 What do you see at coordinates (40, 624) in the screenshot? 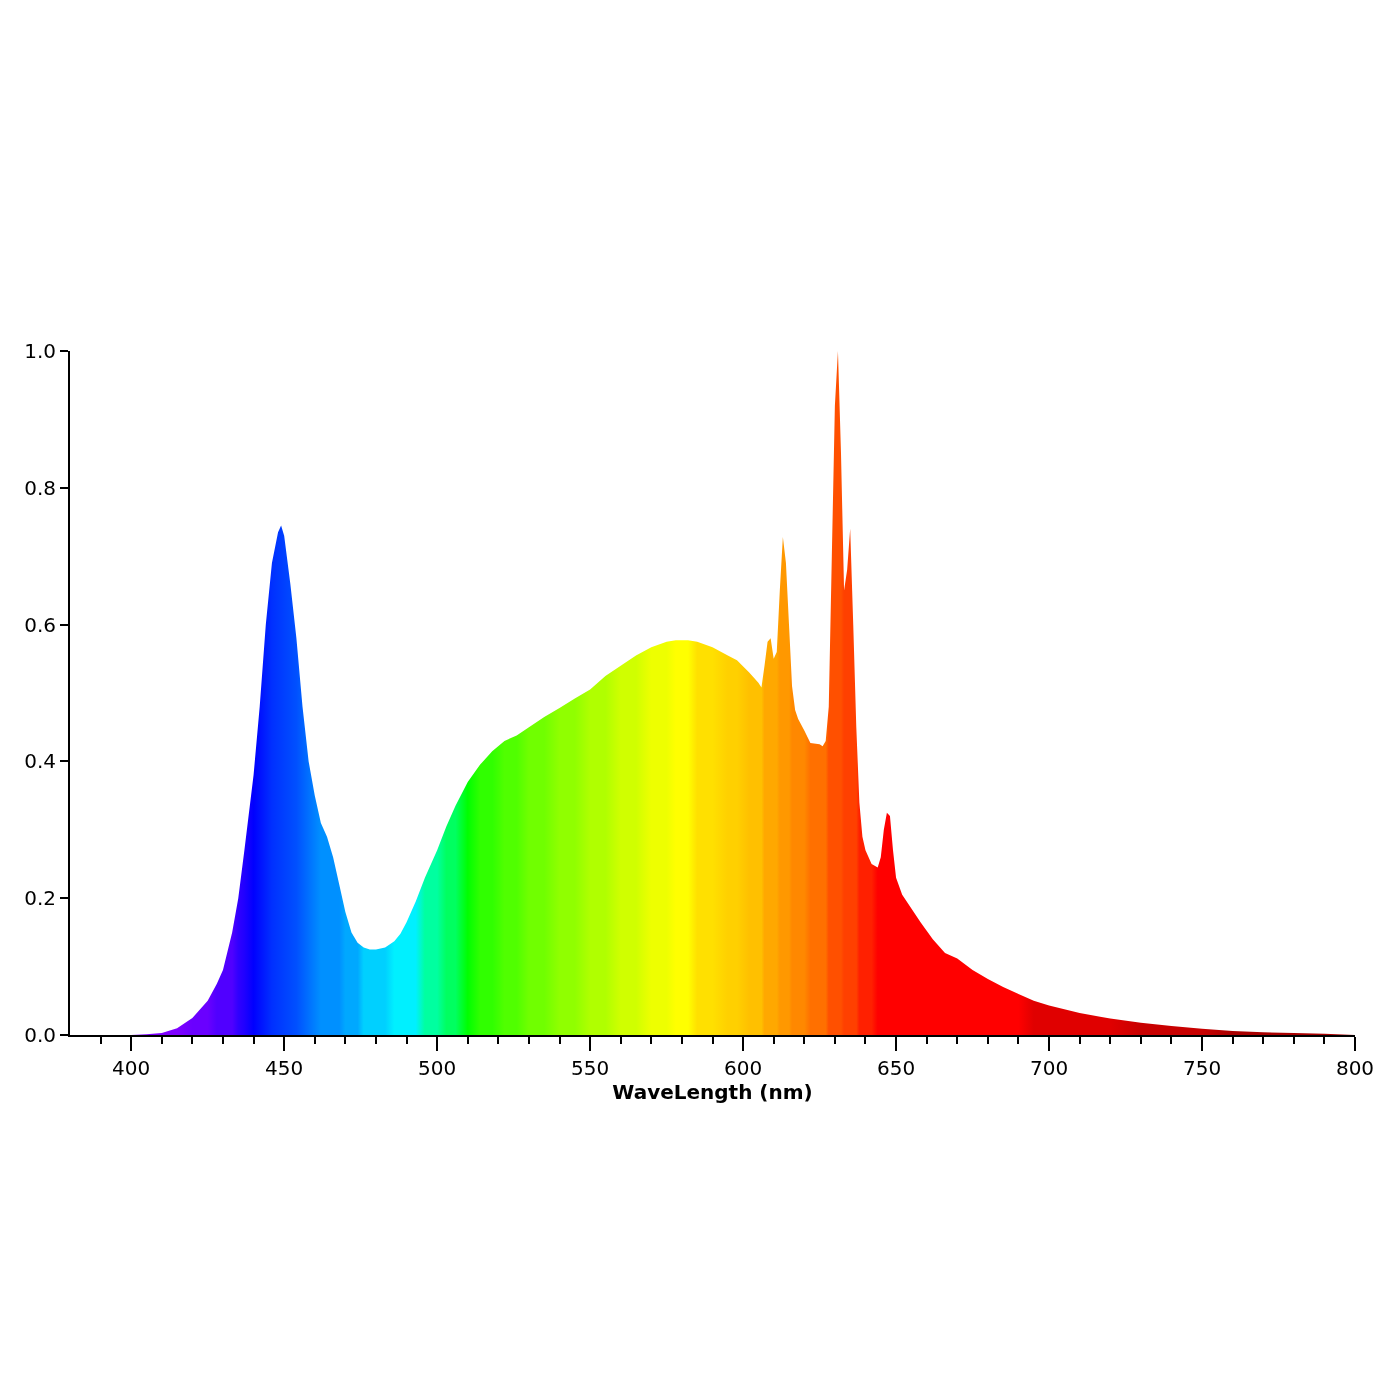
I see `y-tick-label: 0.6` at bounding box center [40, 624].